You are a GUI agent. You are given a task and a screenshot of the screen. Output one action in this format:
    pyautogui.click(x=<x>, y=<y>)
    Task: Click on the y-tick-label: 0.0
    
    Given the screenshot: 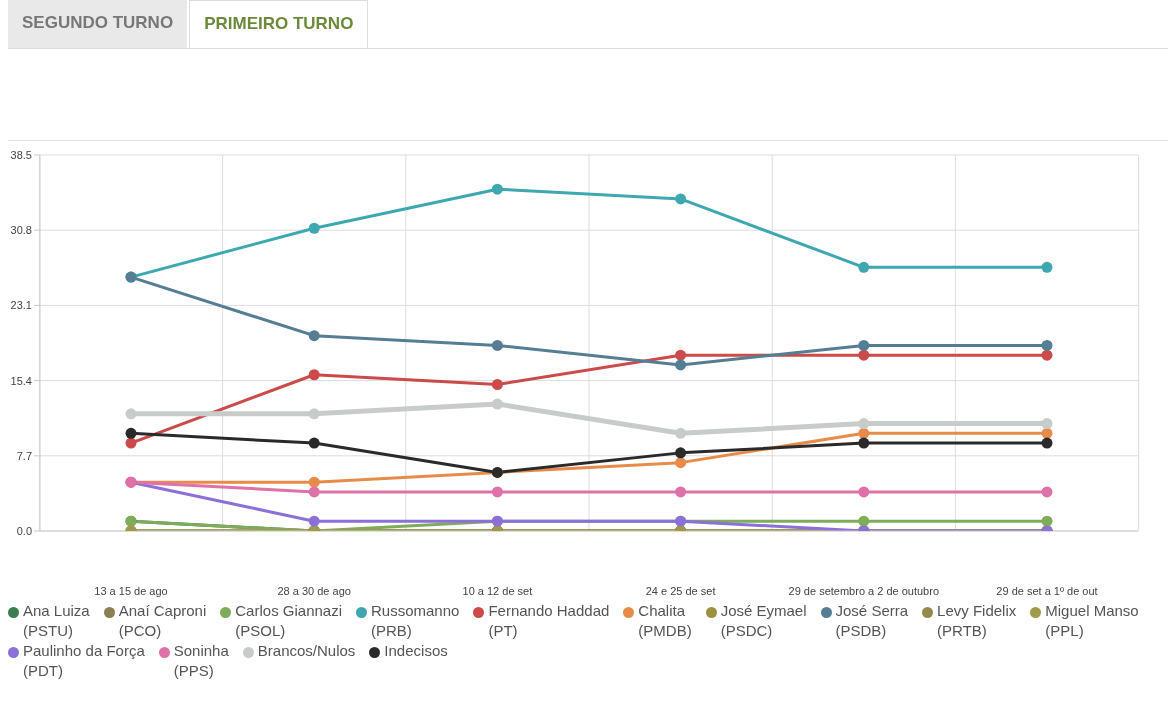 What is the action you would take?
    pyautogui.click(x=24, y=530)
    